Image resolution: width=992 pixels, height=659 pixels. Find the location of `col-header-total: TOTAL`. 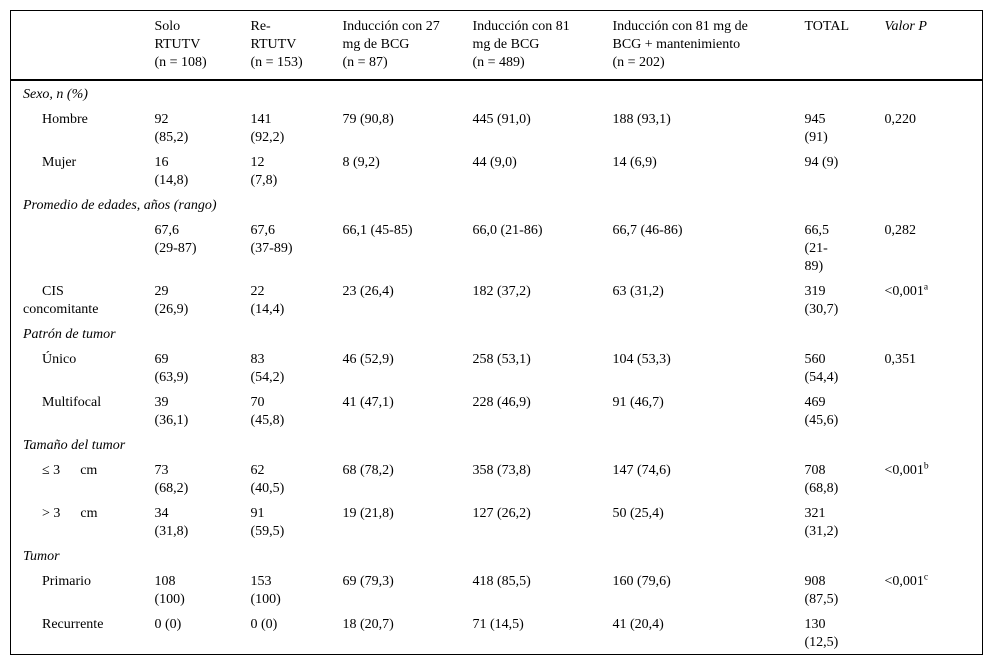

col-header-total: TOTAL is located at coordinates (840, 45).